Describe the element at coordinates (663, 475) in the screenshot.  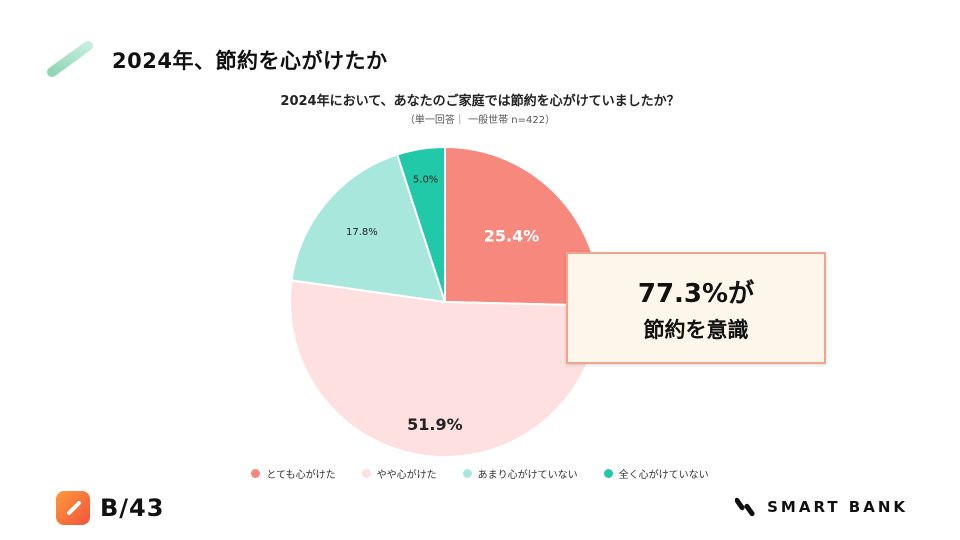
I see `legend-label: 全く心がけていない` at that location.